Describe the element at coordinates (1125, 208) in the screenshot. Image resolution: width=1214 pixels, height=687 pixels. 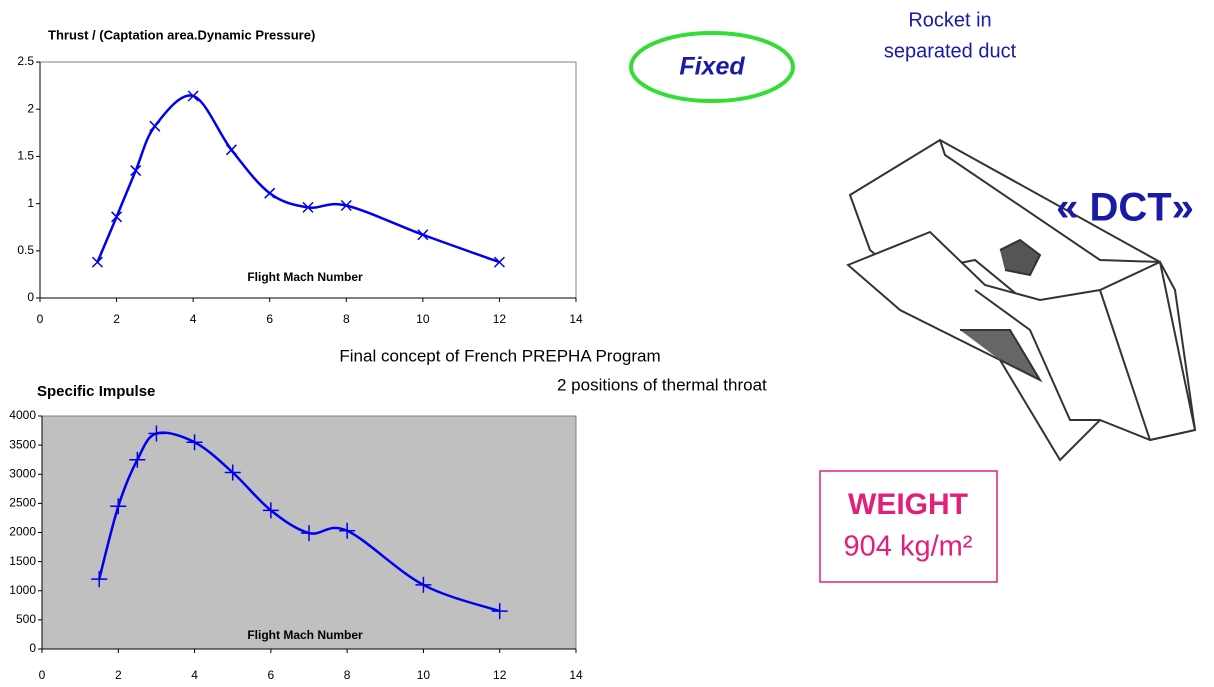
I see `dct-label: « DCT»` at that location.